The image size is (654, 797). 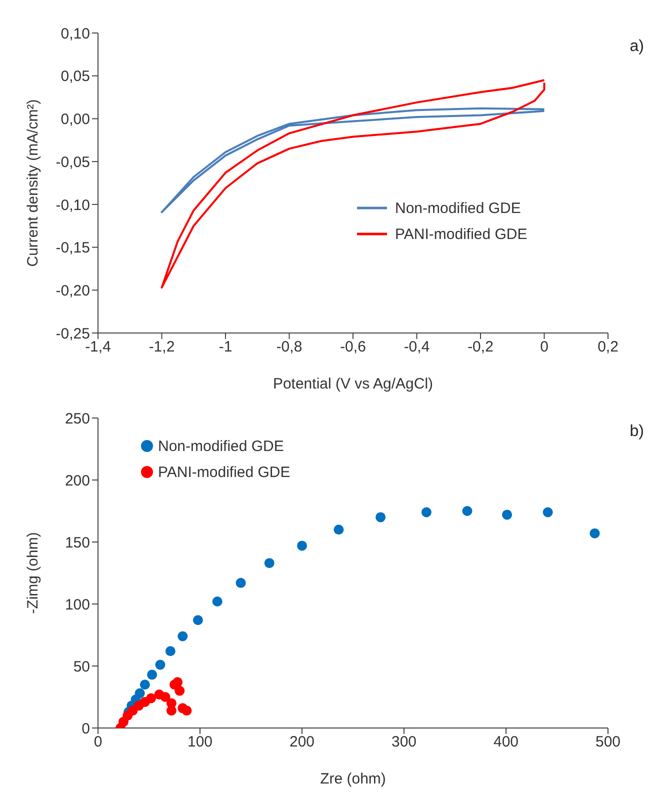 I want to click on y-tick-label: -0,15, so click(x=73, y=248).